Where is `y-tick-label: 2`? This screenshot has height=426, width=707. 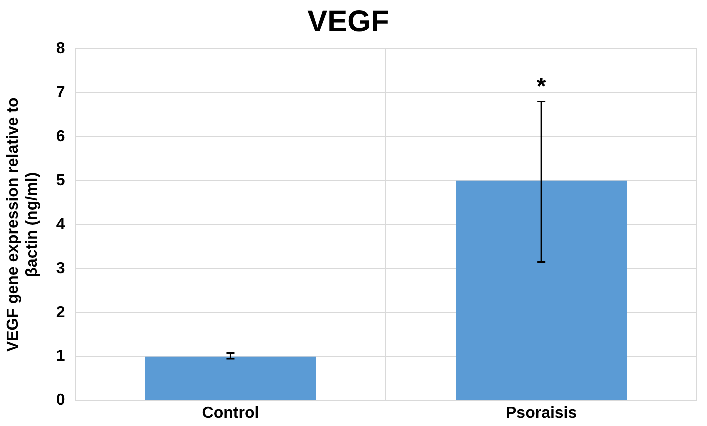 y-tick-label: 2 is located at coordinates (61, 313).